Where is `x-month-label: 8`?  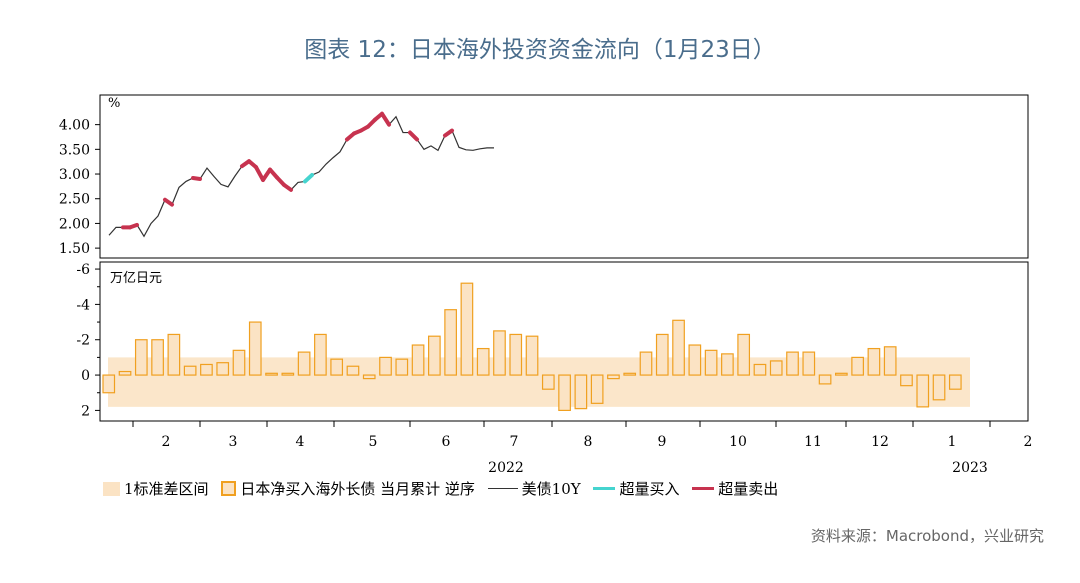
x-month-label: 8 is located at coordinates (588, 442).